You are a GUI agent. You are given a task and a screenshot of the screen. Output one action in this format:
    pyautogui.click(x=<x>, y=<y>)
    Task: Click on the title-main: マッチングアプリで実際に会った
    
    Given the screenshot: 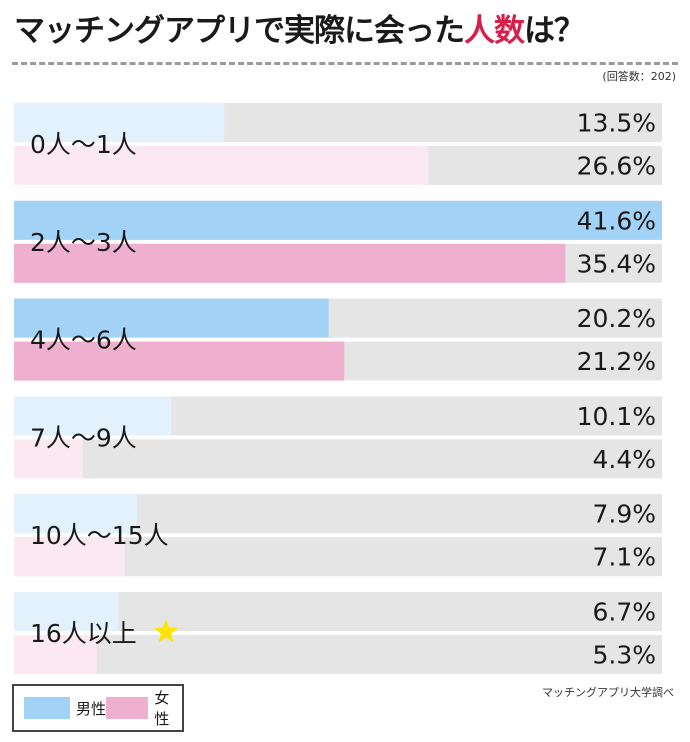 What is the action you would take?
    pyautogui.click(x=239, y=31)
    